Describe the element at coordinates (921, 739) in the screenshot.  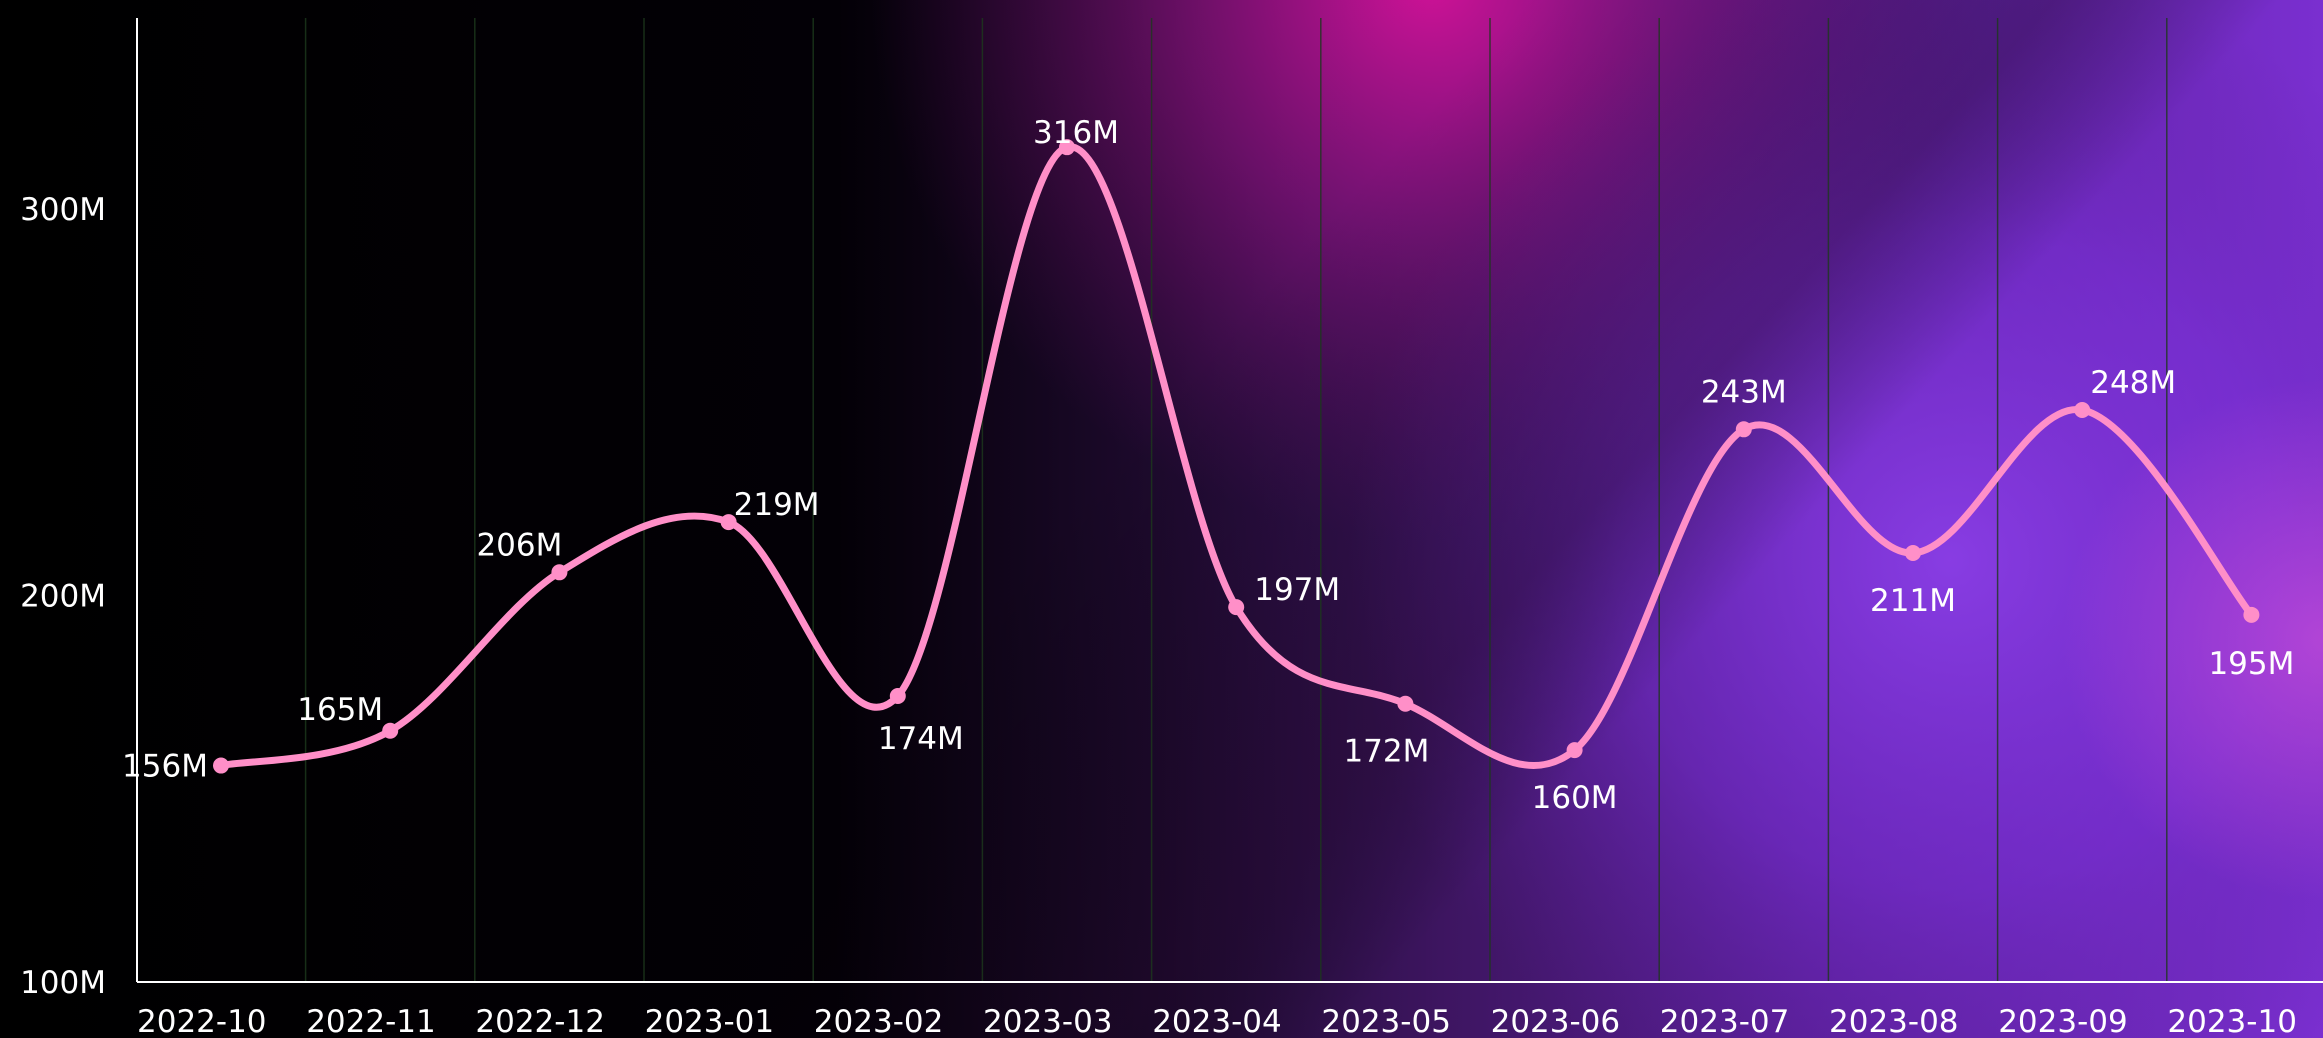
I see `data-label: 174M` at that location.